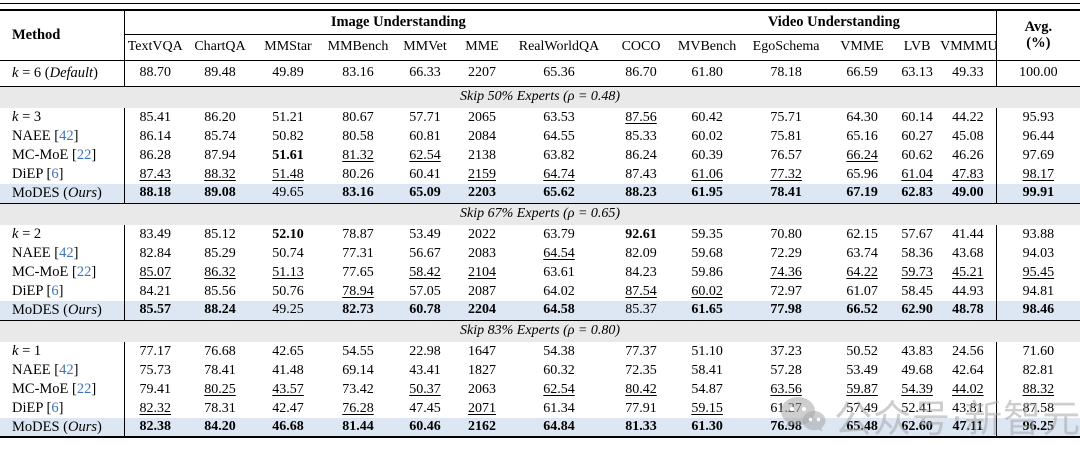 This screenshot has width=1080, height=456. I want to click on metric-value: 78.87, so click(358, 234).